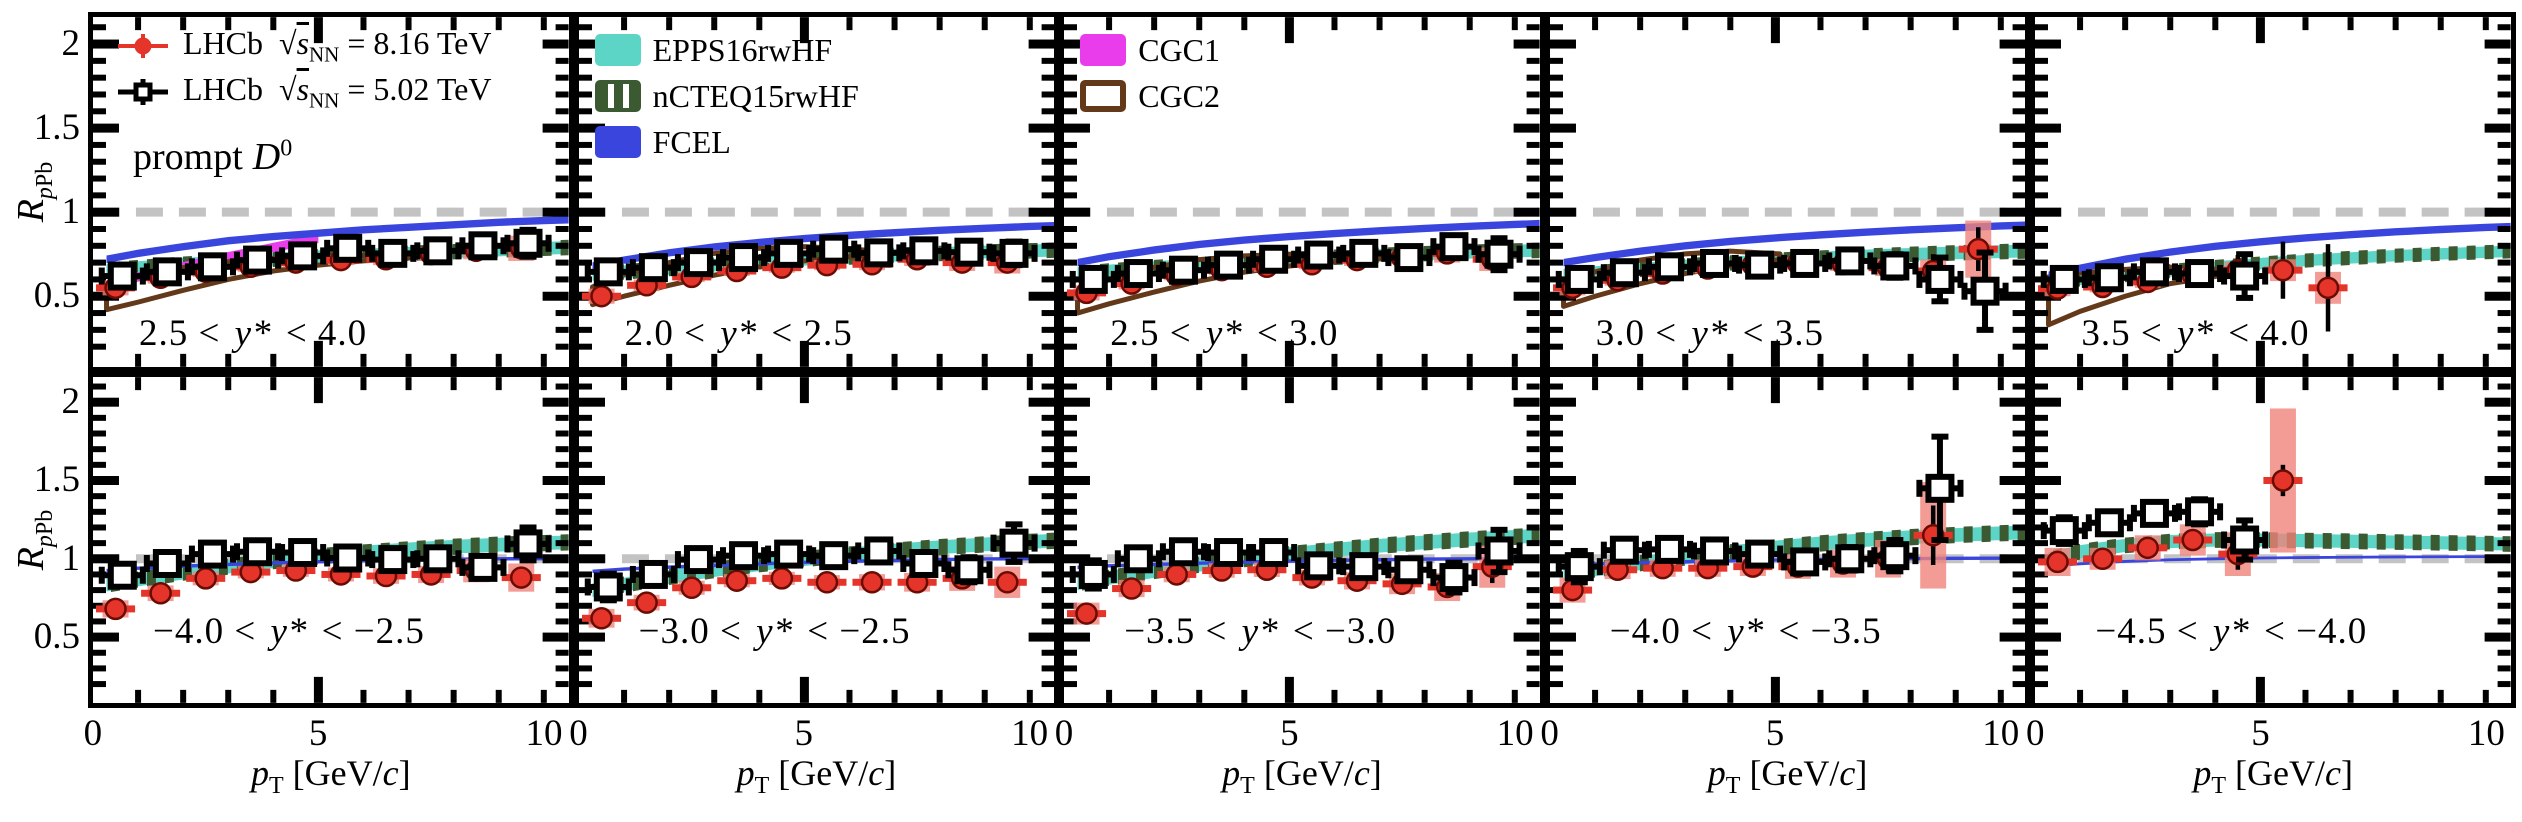  Describe the element at coordinates (2231, 631) in the screenshot. I see `panel-label: −4.5 < y* < −4.0` at that location.